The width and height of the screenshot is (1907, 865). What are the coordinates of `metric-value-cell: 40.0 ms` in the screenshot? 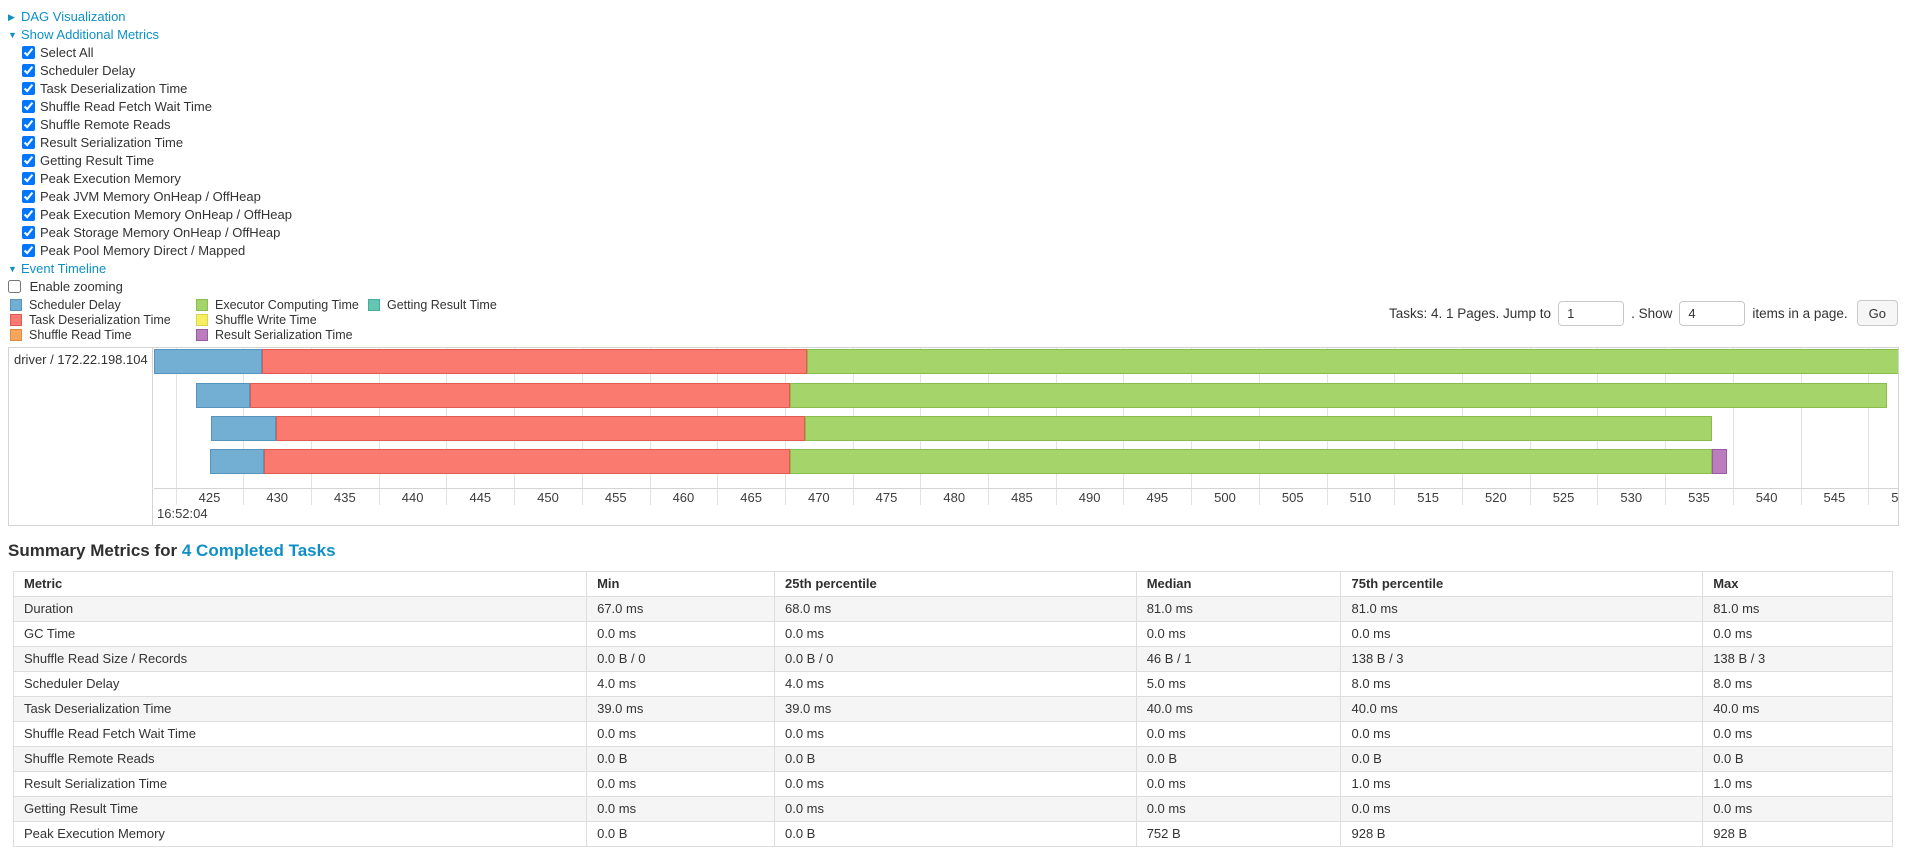 It's located at (1797, 709).